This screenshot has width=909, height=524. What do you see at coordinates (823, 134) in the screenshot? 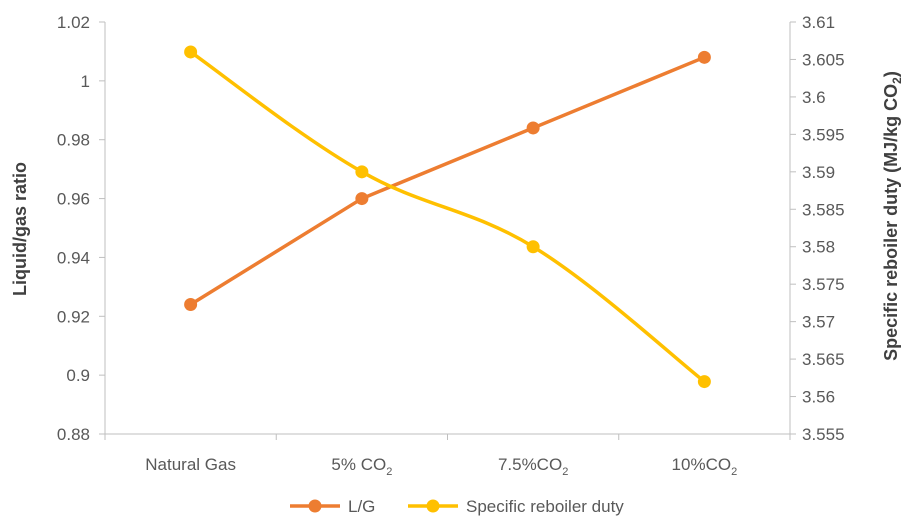
I see `right-tick-label: 3.595` at bounding box center [823, 134].